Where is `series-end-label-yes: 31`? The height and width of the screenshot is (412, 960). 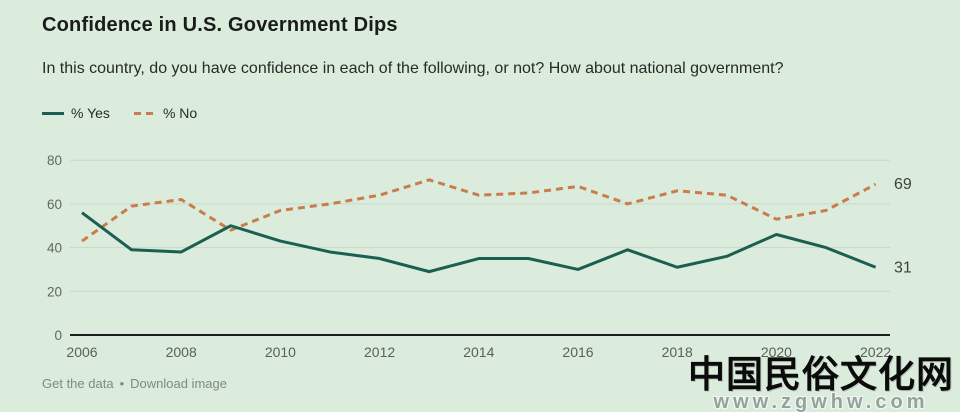 series-end-label-yes: 31 is located at coordinates (903, 267).